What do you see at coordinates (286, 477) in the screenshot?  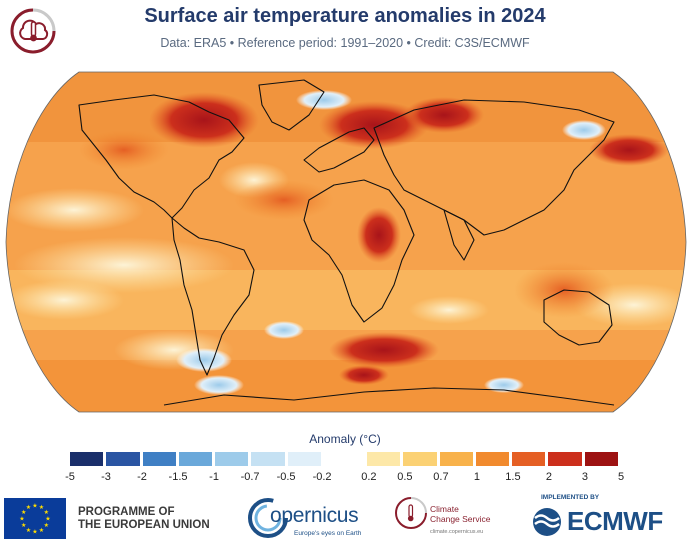 I see `colorbar-tick-label: -0.5` at bounding box center [286, 477].